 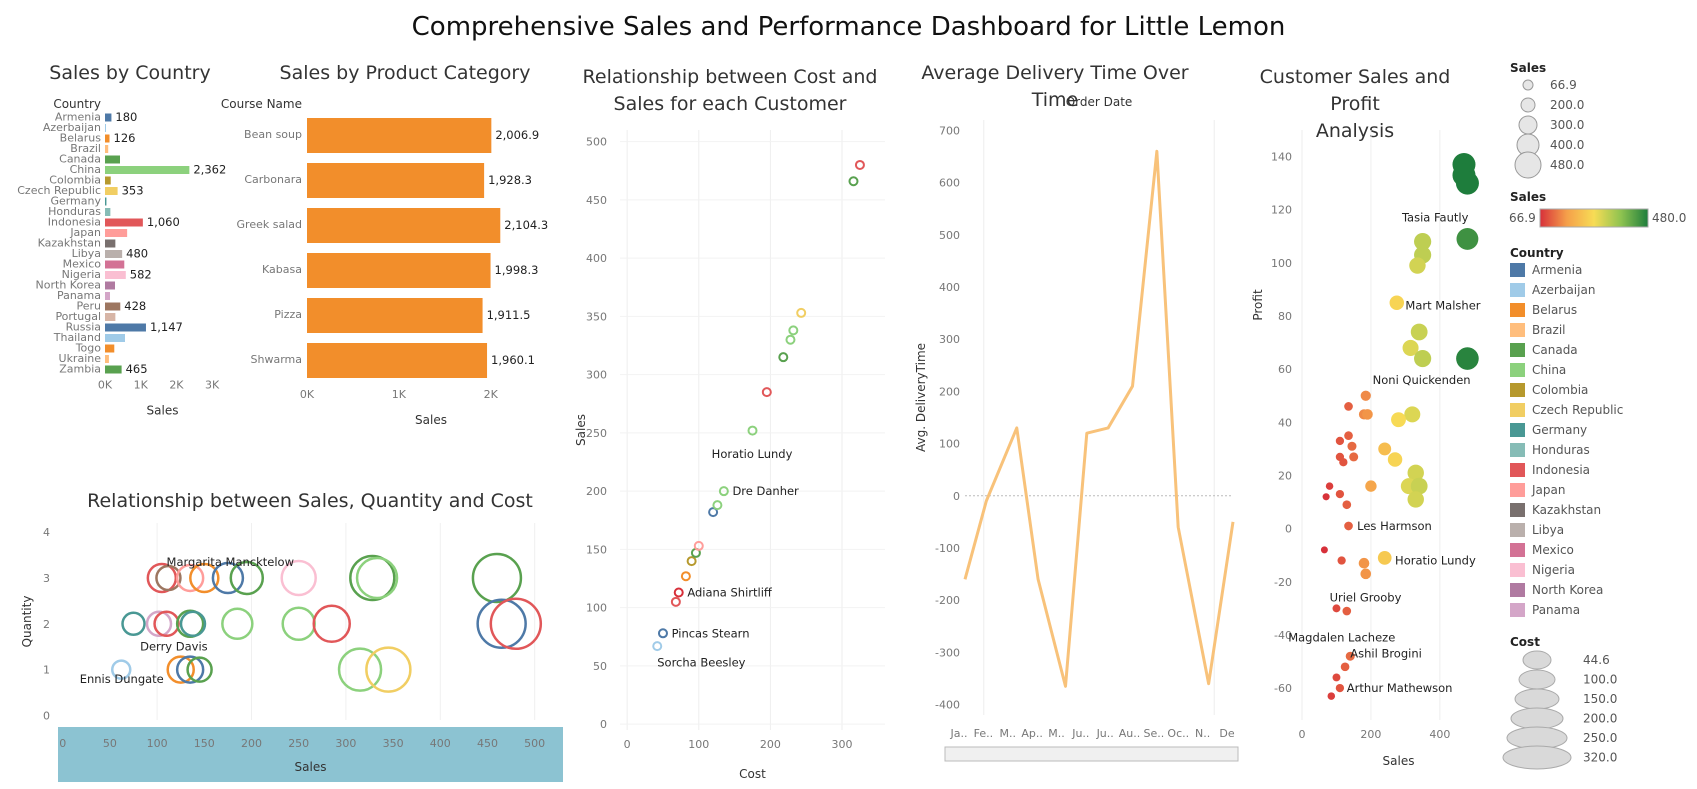 What do you see at coordinates (1556, 610) in the screenshot?
I see `country-legend-label: Panama` at bounding box center [1556, 610].